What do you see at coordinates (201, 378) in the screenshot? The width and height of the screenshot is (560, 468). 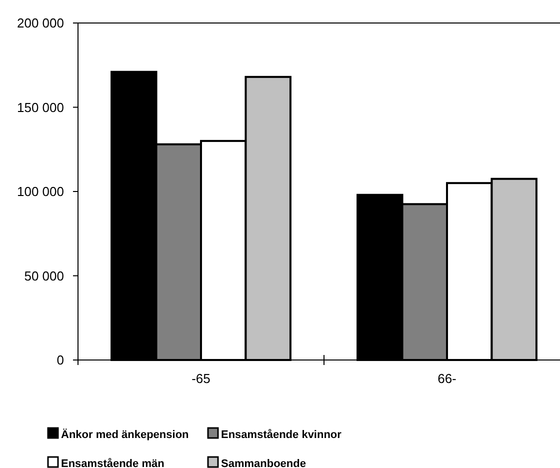 I see `x-tick-label: -65` at bounding box center [201, 378].